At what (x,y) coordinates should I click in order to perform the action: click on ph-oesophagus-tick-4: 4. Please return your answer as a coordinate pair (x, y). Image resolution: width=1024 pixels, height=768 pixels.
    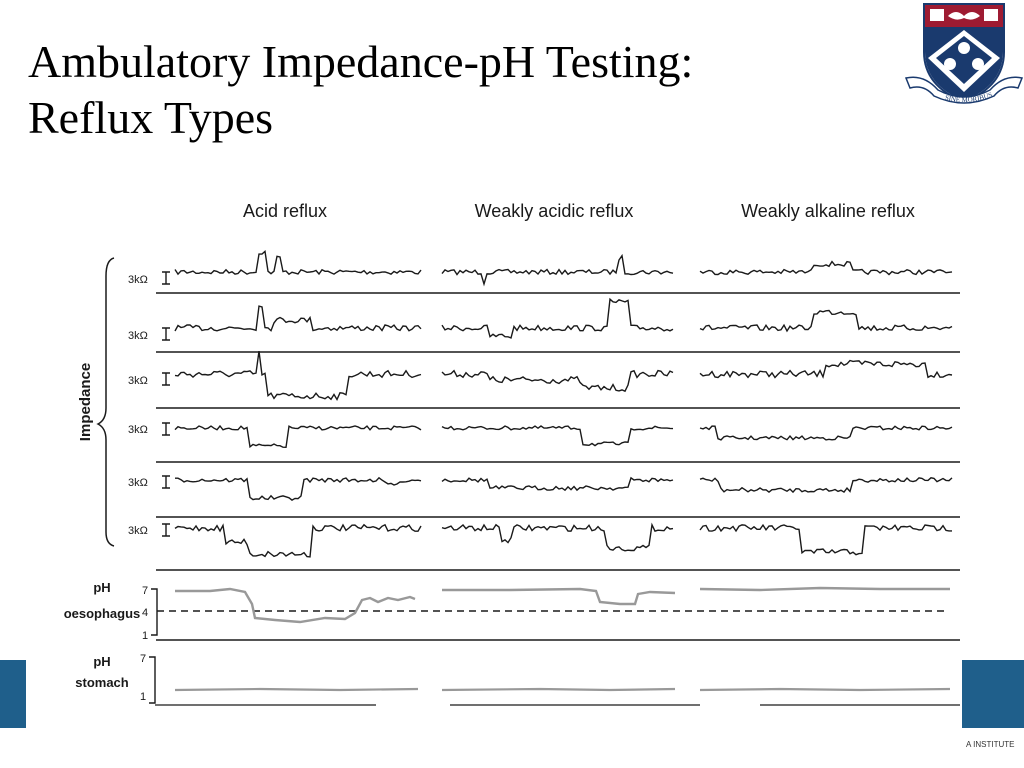
    Looking at the image, I should click on (145, 613).